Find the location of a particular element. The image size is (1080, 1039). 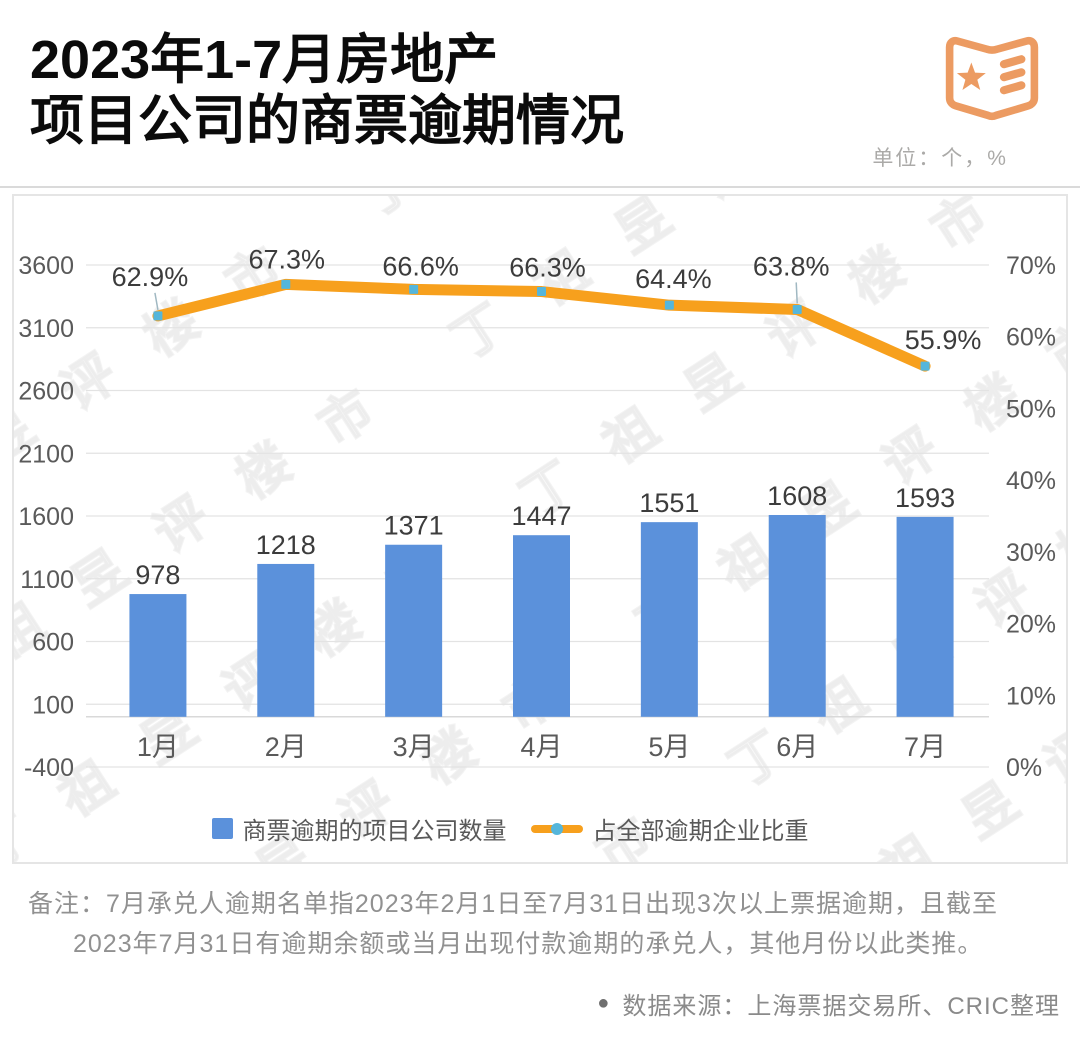

bar-5月 is located at coordinates (669, 619).